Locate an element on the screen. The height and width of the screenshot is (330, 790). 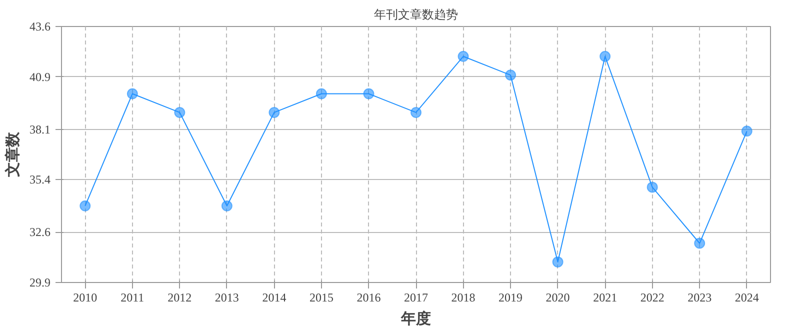
x-tick-label: 2010 is located at coordinates (85, 297).